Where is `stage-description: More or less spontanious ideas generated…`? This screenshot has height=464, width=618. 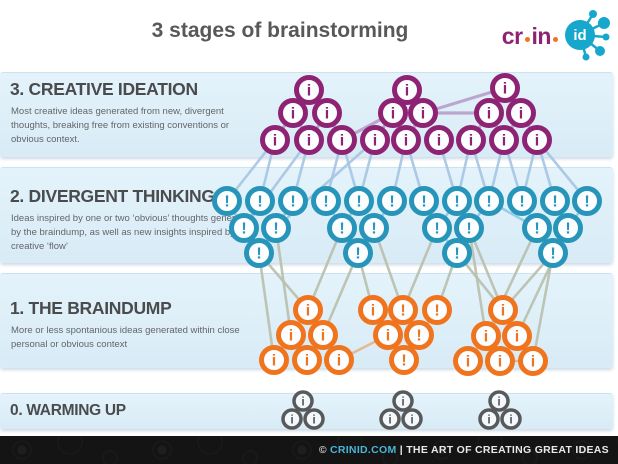 stage-description: More or less spontanious ideas generated… is located at coordinates (125, 337).